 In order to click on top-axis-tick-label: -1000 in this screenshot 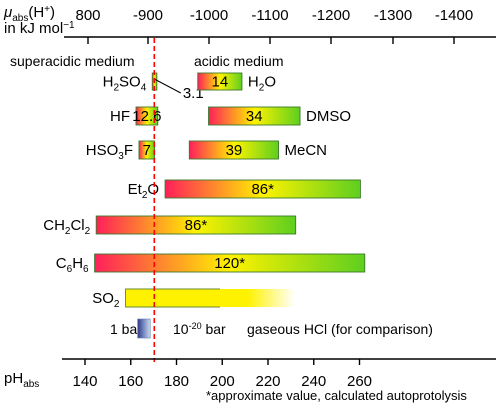, I will do `click(209, 15)`.